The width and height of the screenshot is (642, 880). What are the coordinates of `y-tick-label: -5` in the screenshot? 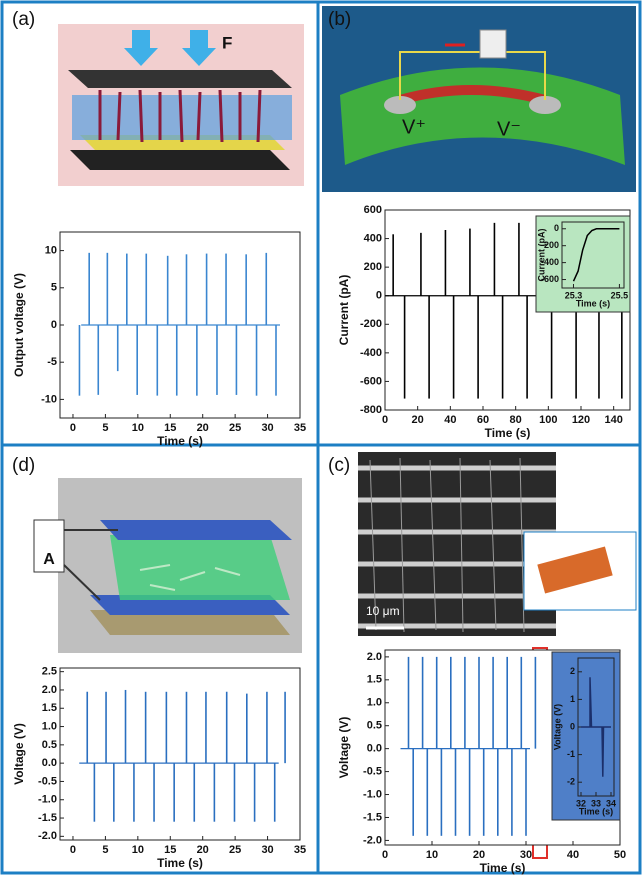 It's located at (52, 362).